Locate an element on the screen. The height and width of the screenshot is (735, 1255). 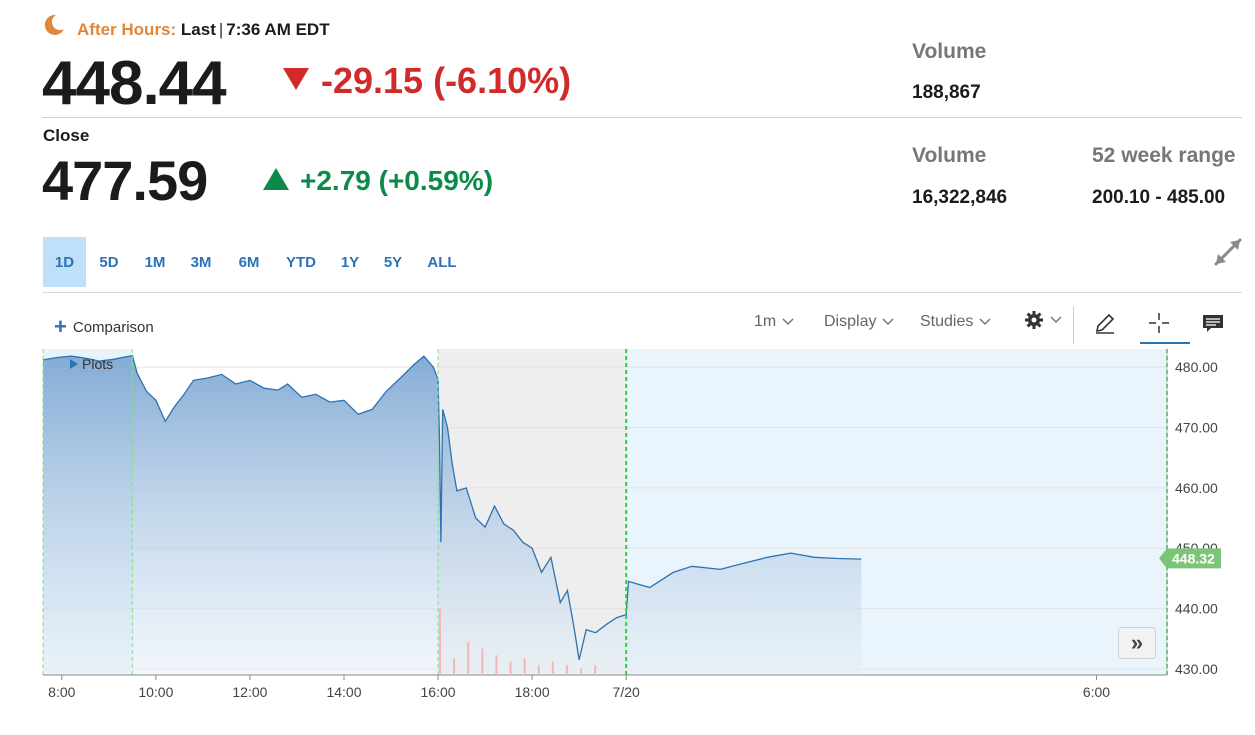
x-tick-label: 16:00 is located at coordinates (438, 692).